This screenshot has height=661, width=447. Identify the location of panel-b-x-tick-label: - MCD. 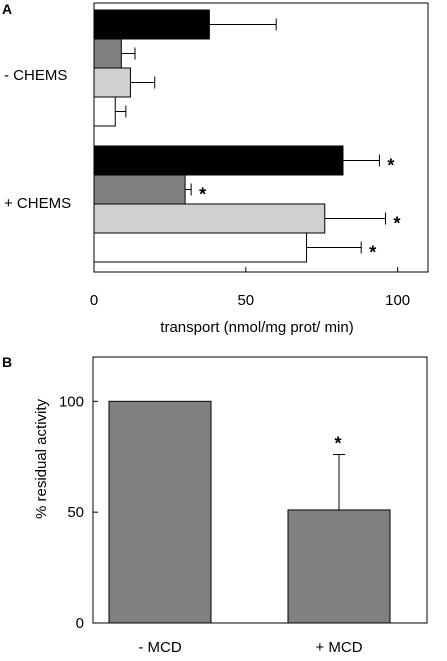
(159, 647).